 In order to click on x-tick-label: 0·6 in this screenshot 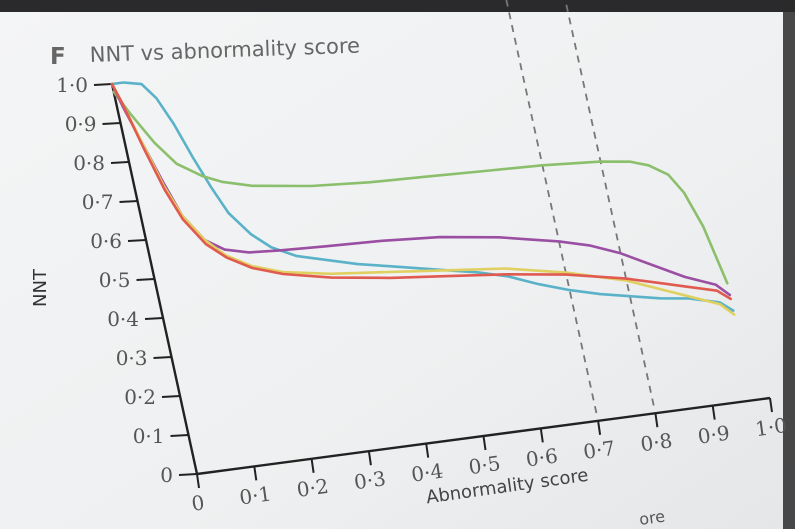, I will do `click(541, 457)`.